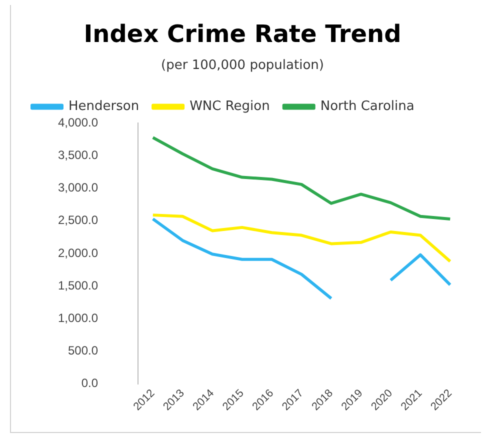  I want to click on y-tick-label: 1,000.0, so click(78, 317).